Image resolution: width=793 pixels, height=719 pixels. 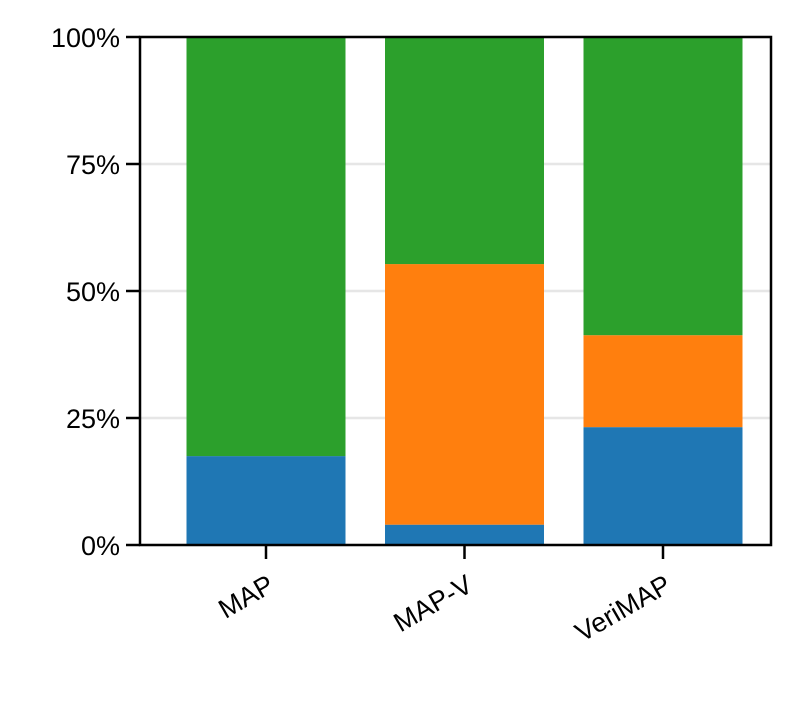 I want to click on y-tick-label: 0%, so click(x=100, y=546).